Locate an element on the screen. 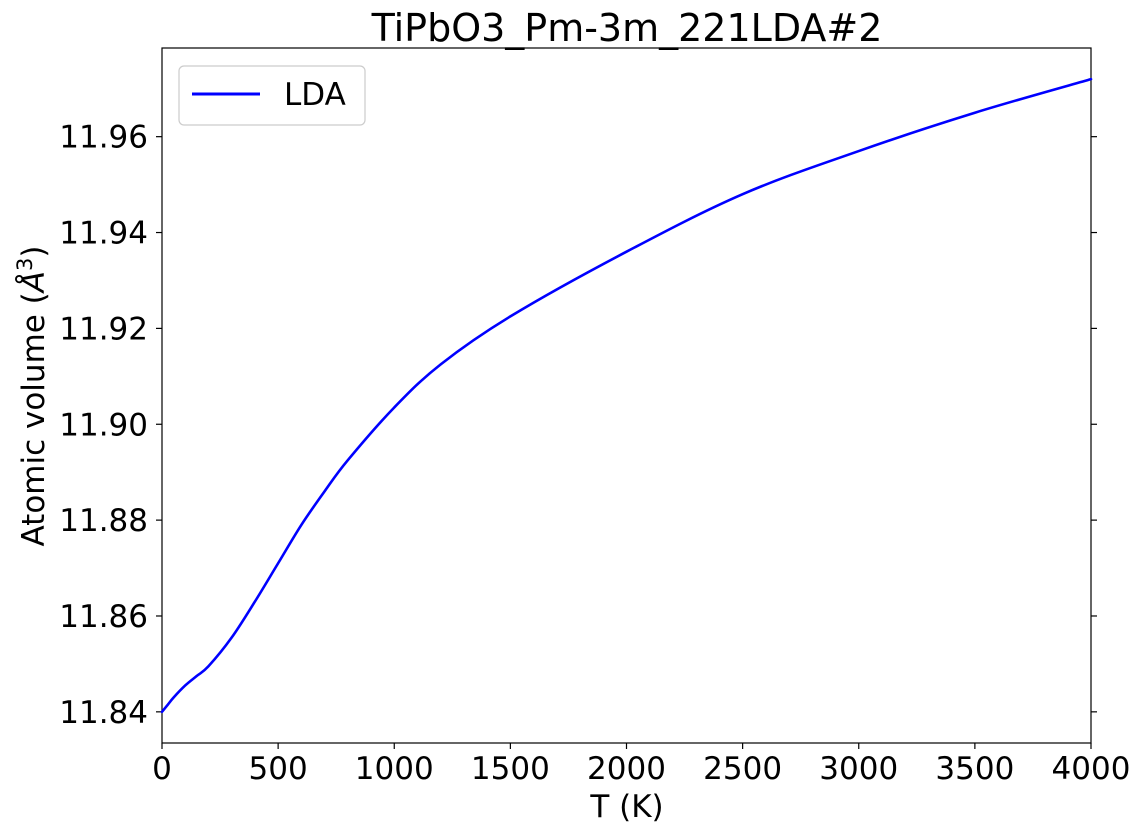 The width and height of the screenshot is (1143, 833). legend: LDA is located at coordinates (272, 95).